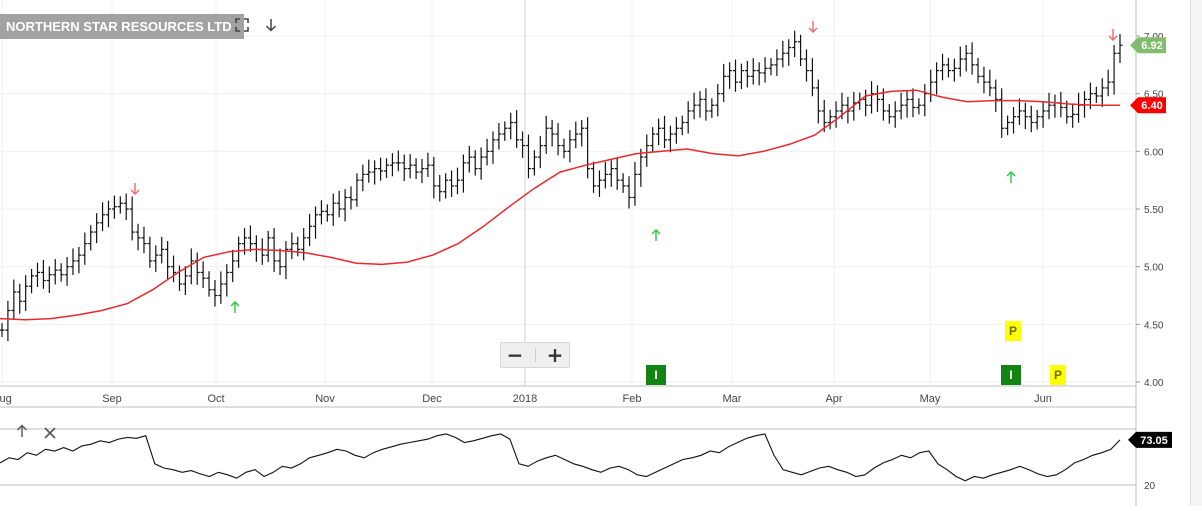 This screenshot has height=511, width=1202. What do you see at coordinates (1154, 95) in the screenshot?
I see `y-tick-label: 6.50` at bounding box center [1154, 95].